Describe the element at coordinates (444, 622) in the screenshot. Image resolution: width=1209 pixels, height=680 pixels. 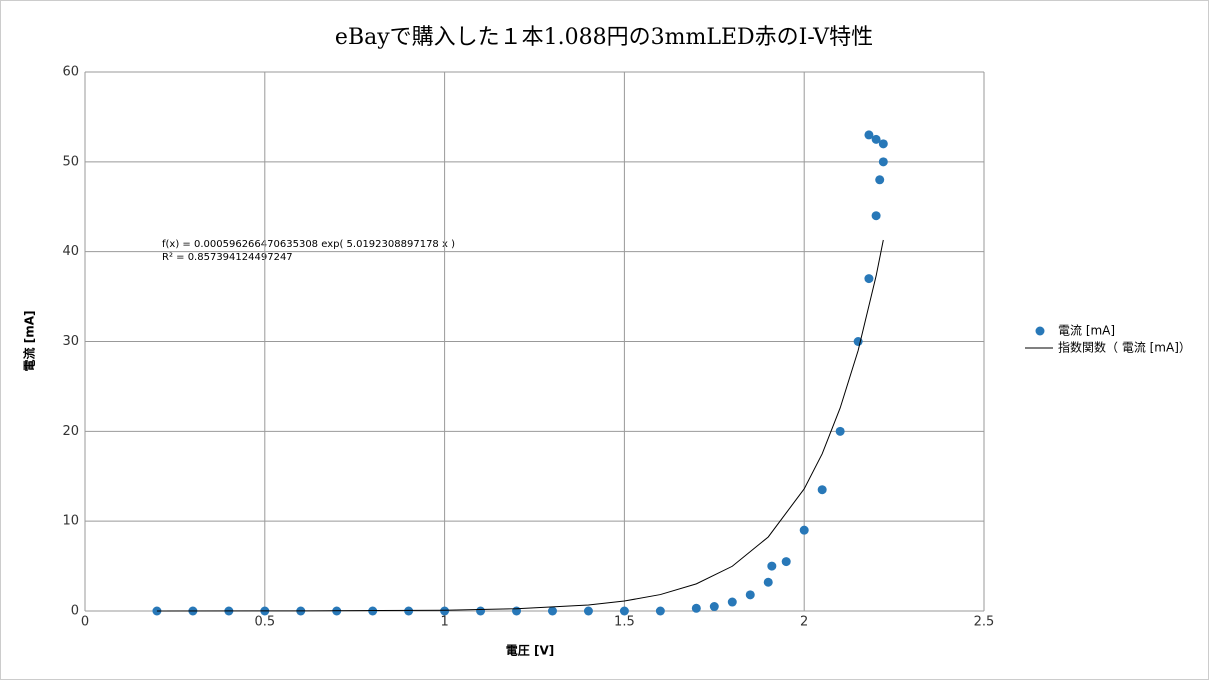
I see `x-tick-label: 1` at that location.